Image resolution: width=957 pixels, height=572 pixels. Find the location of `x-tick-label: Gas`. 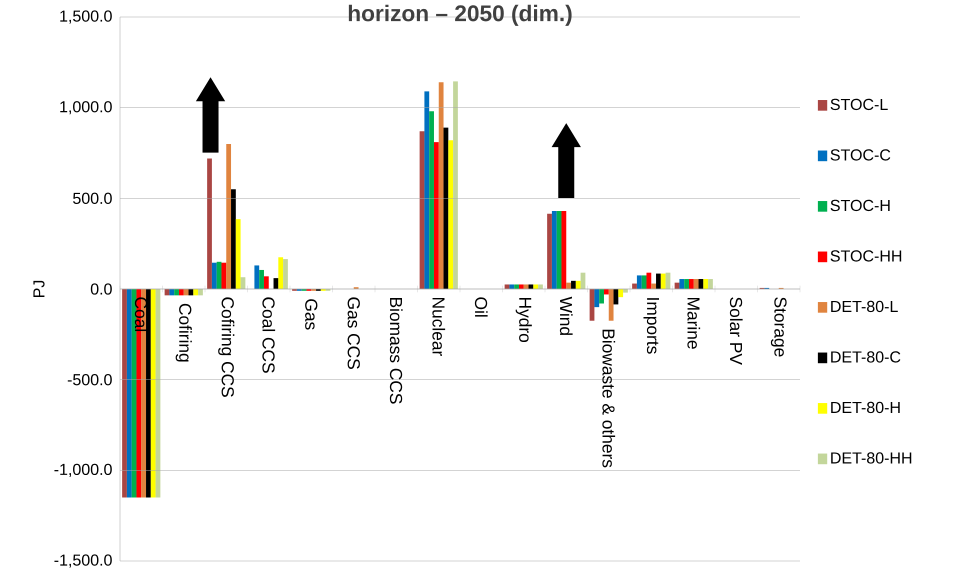

x-tick-label: Gas is located at coordinates (311, 314).